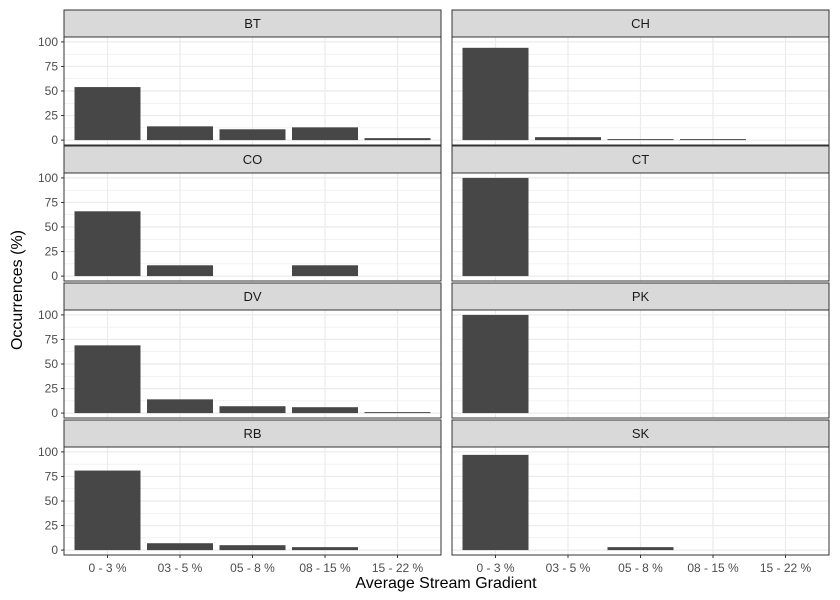 The width and height of the screenshot is (840, 600). I want to click on panel-ch: CH, so click(640, 77).